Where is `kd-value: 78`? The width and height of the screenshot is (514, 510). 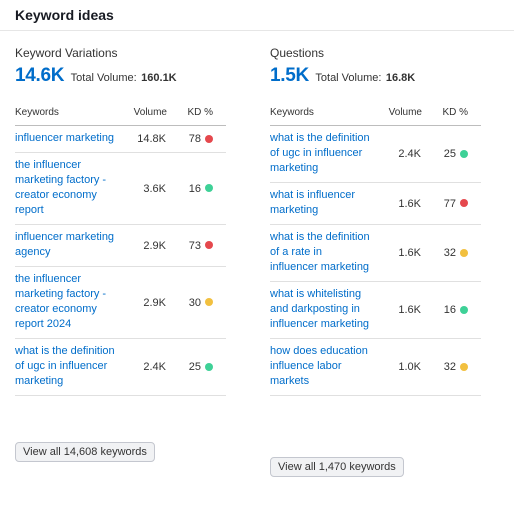 kd-value: 78 is located at coordinates (194, 139).